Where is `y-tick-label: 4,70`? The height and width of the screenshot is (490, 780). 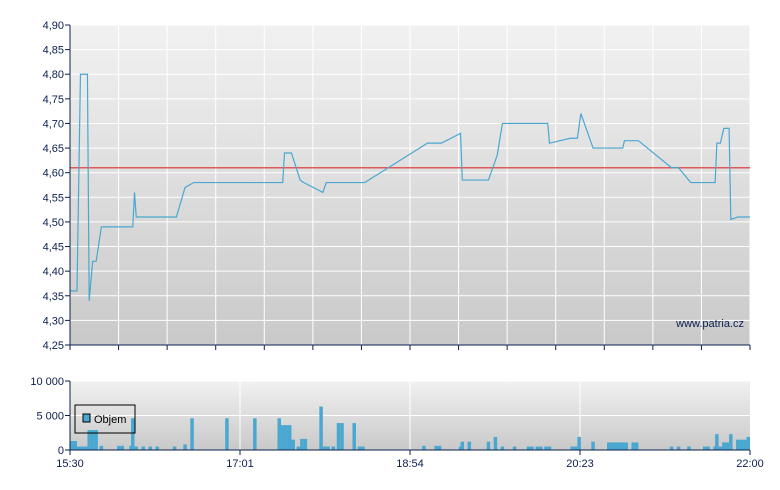
y-tick-label: 4,70 is located at coordinates (53, 124).